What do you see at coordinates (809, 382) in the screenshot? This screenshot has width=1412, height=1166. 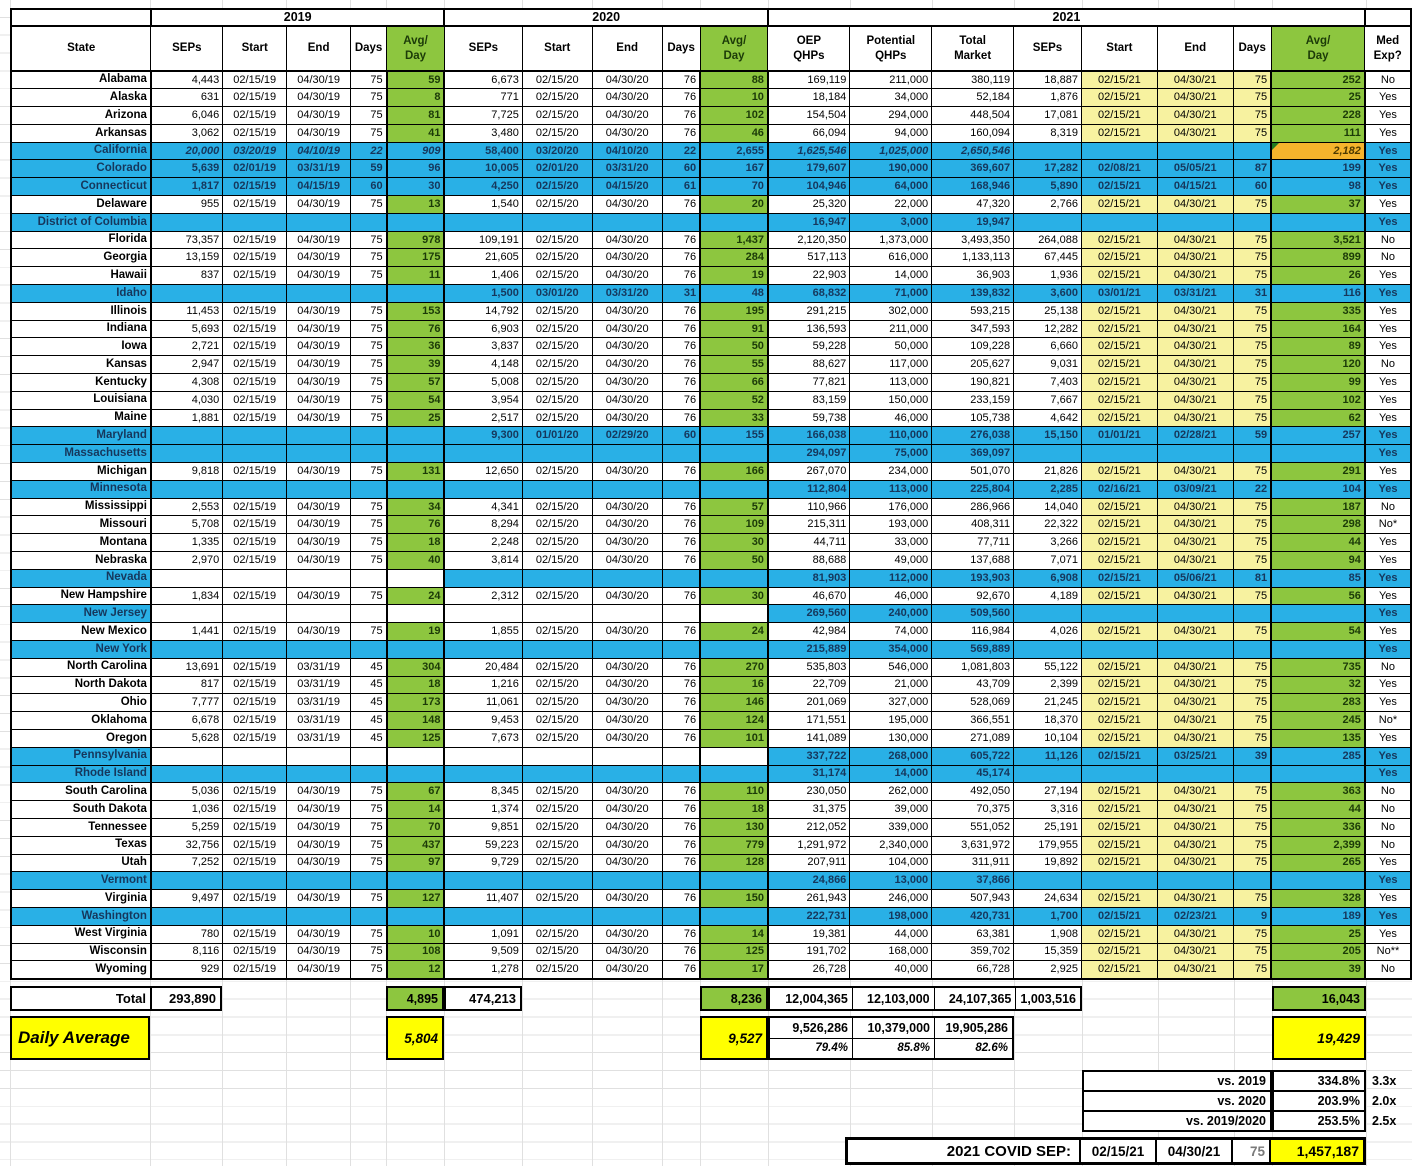 I see `cell: 77,821` at bounding box center [809, 382].